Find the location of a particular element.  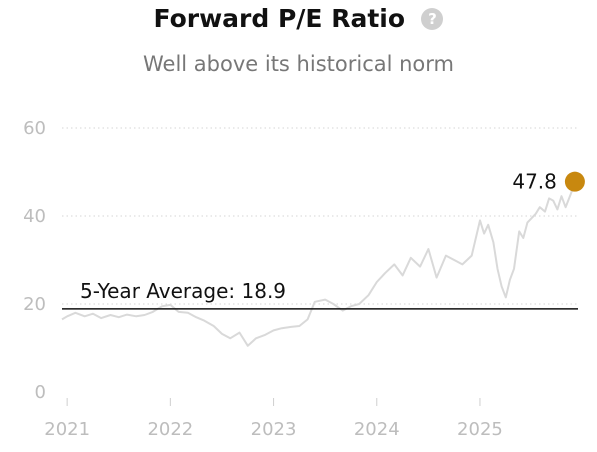

x-tick-label: 2021 is located at coordinates (67, 429).